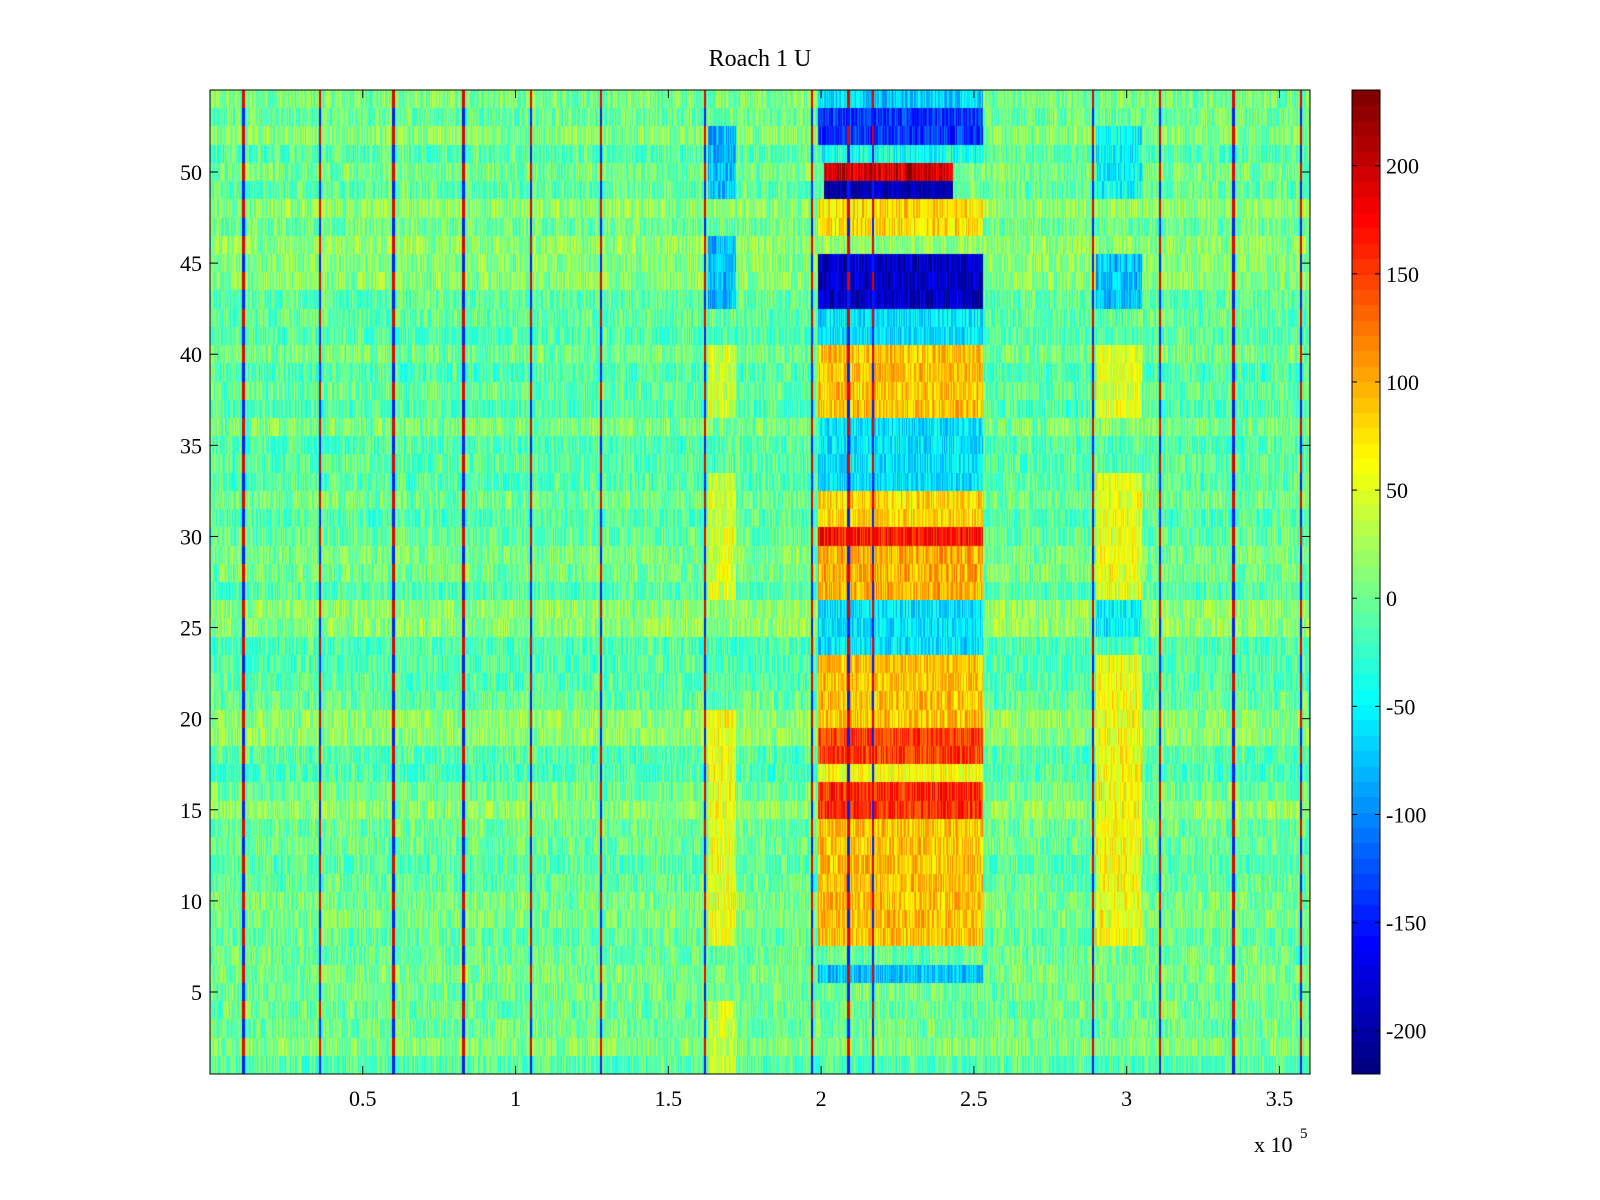 The image size is (1600, 1200). I want to click on colorbar-tick-label: 200, so click(1402, 166).